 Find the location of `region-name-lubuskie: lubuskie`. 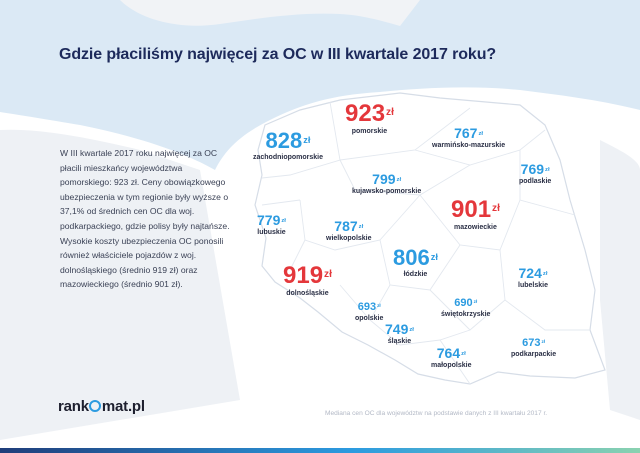

region-name-lubuskie: lubuskie is located at coordinates (271, 232).